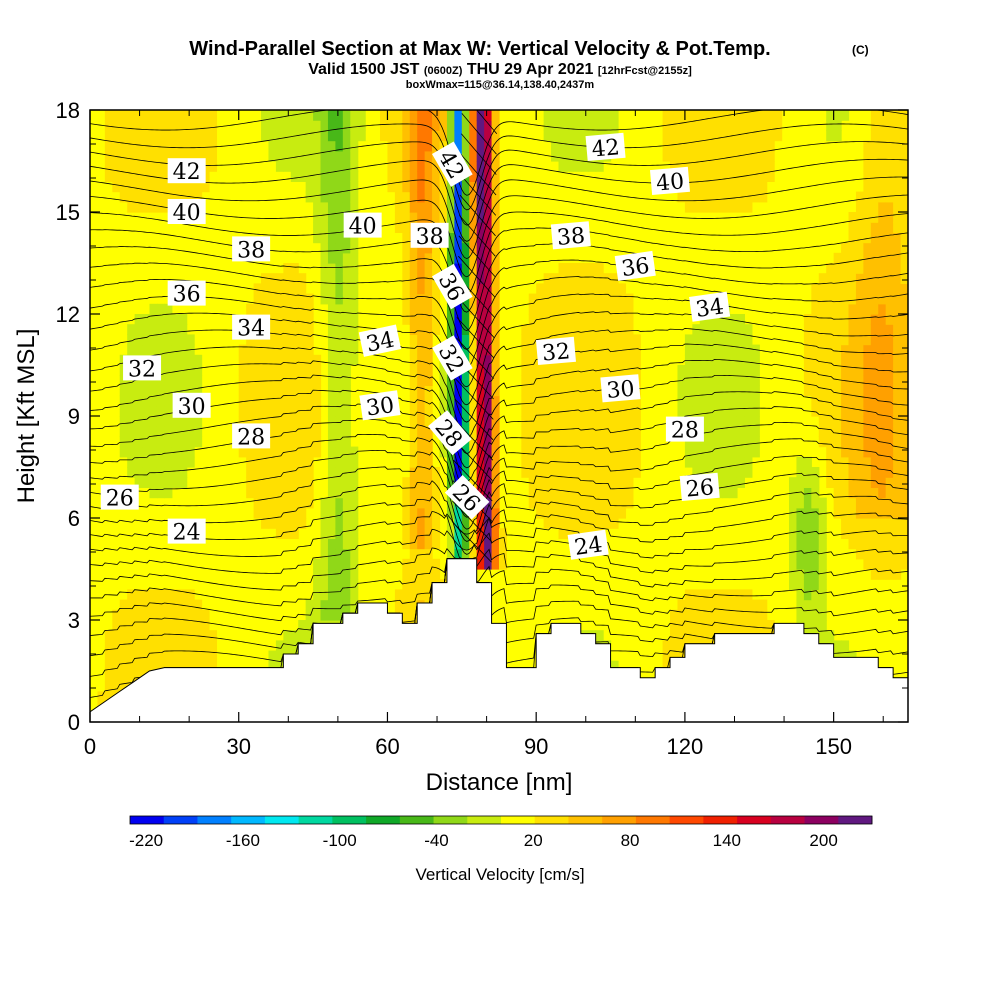 This screenshot has width=1000, height=1000. I want to click on y-tick-label: 3, so click(74, 620).